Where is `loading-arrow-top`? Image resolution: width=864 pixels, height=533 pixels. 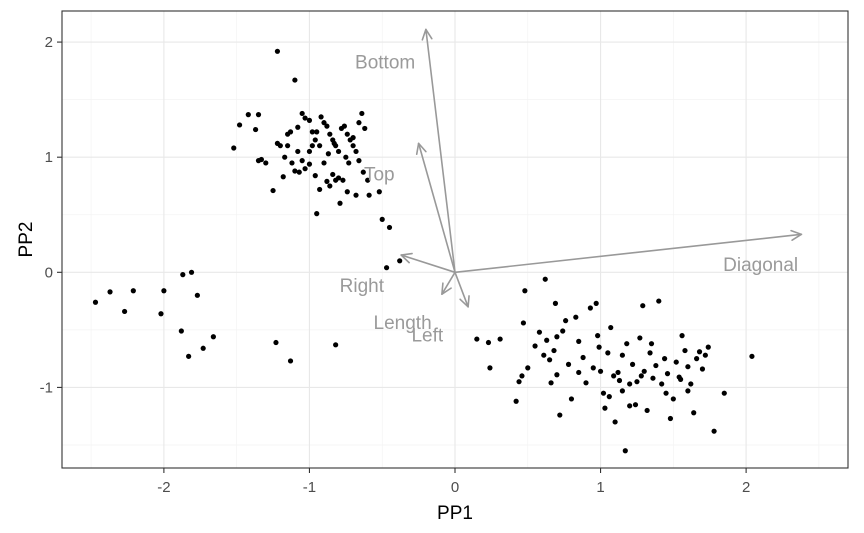 loading-arrow-top is located at coordinates (435, 208).